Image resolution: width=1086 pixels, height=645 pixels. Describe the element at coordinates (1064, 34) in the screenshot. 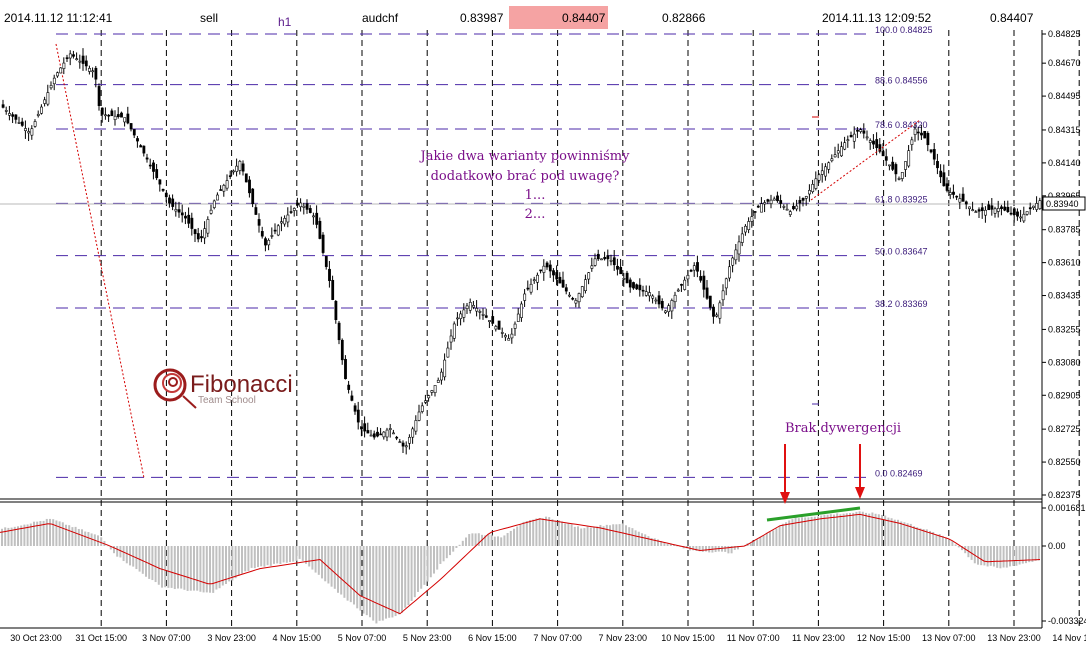

I see `price-tick-label: 0.84825` at that location.